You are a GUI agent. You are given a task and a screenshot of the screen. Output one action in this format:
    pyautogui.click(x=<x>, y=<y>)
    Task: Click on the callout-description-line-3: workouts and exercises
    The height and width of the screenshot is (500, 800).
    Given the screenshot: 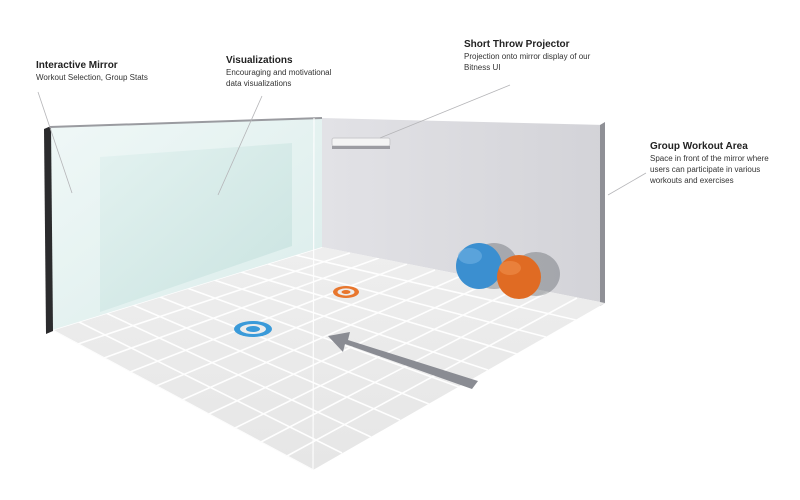 What is the action you would take?
    pyautogui.click(x=692, y=180)
    